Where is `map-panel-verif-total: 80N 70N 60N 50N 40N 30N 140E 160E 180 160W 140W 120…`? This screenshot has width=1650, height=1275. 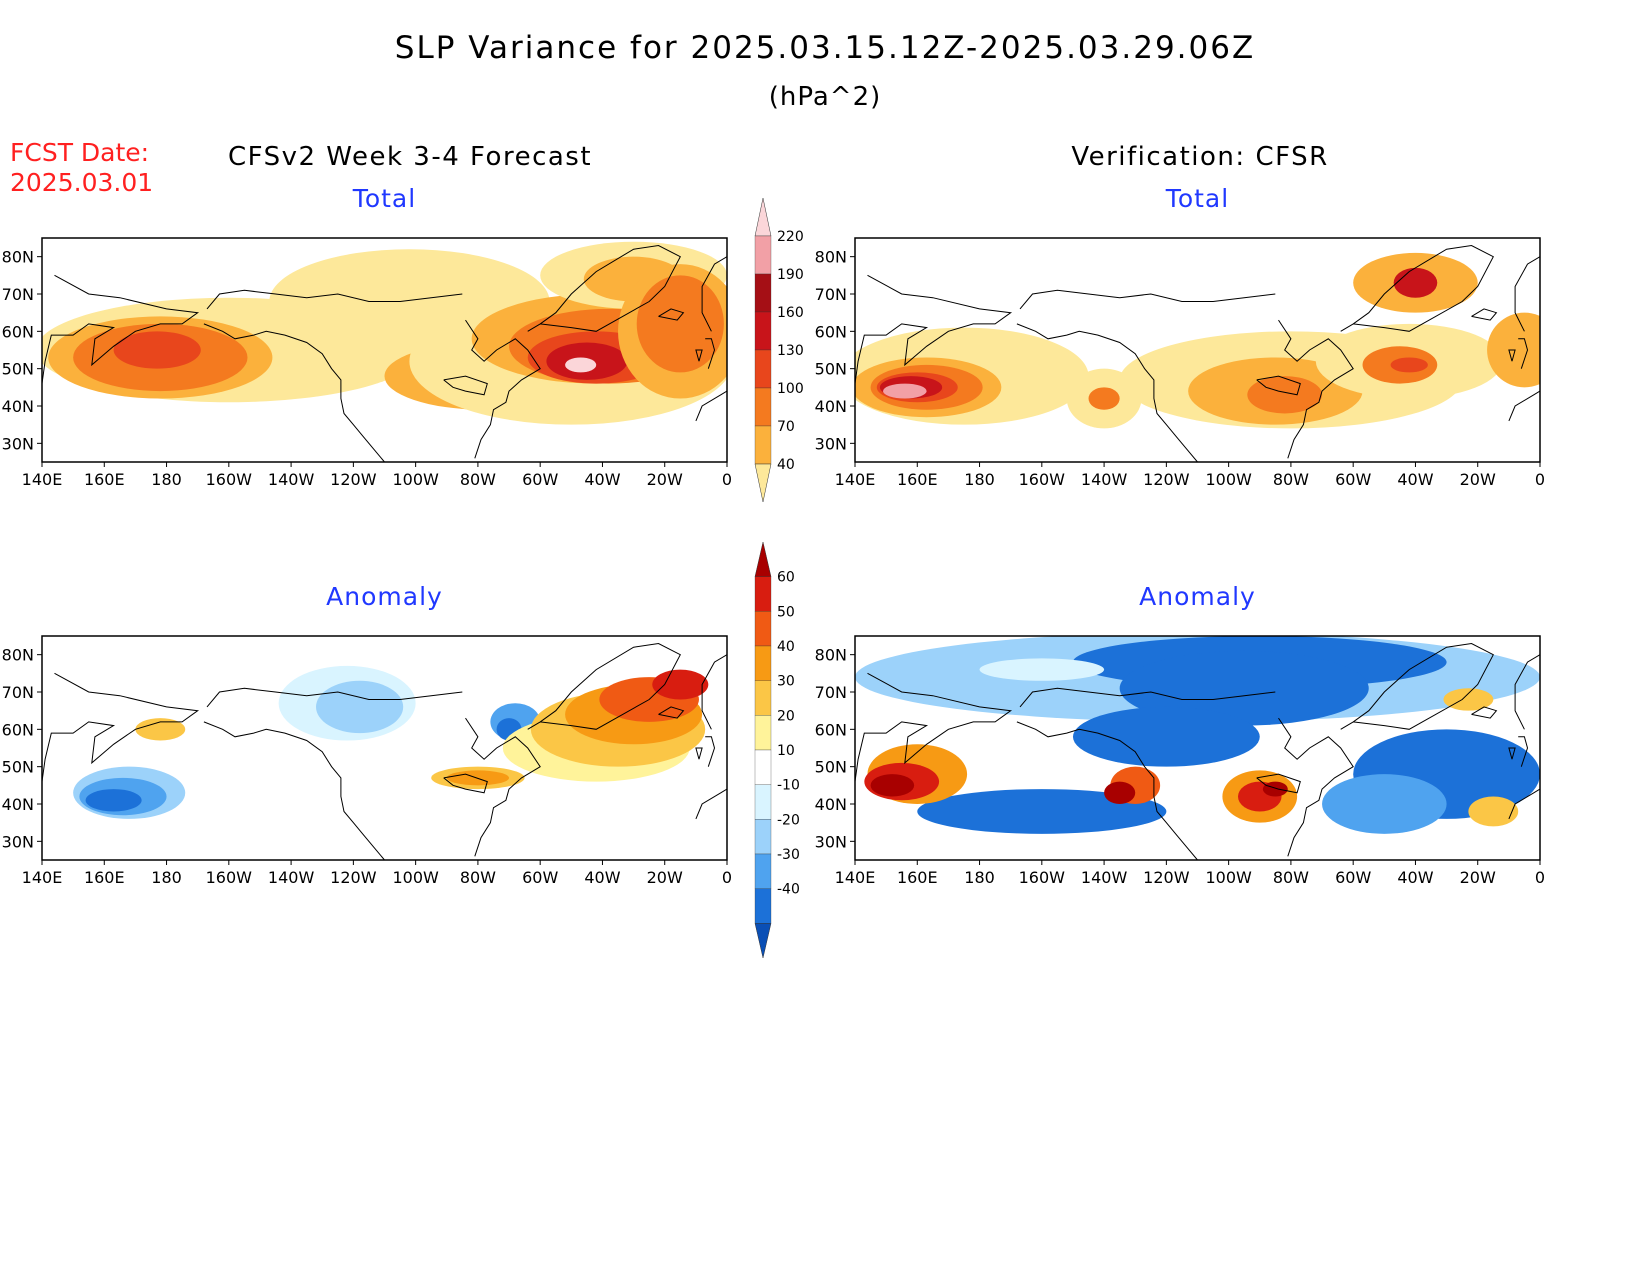
map-panel-verif-total: 80N 70N 60N 50N 40N 30N 140E 160E 180 160W 140W 120… is located at coordinates (1180, 363).